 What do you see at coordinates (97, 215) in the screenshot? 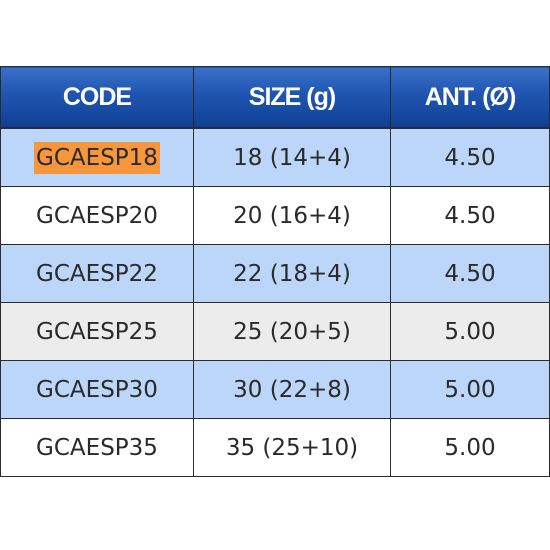
I see `cell-code: GCAESP20` at bounding box center [97, 215].